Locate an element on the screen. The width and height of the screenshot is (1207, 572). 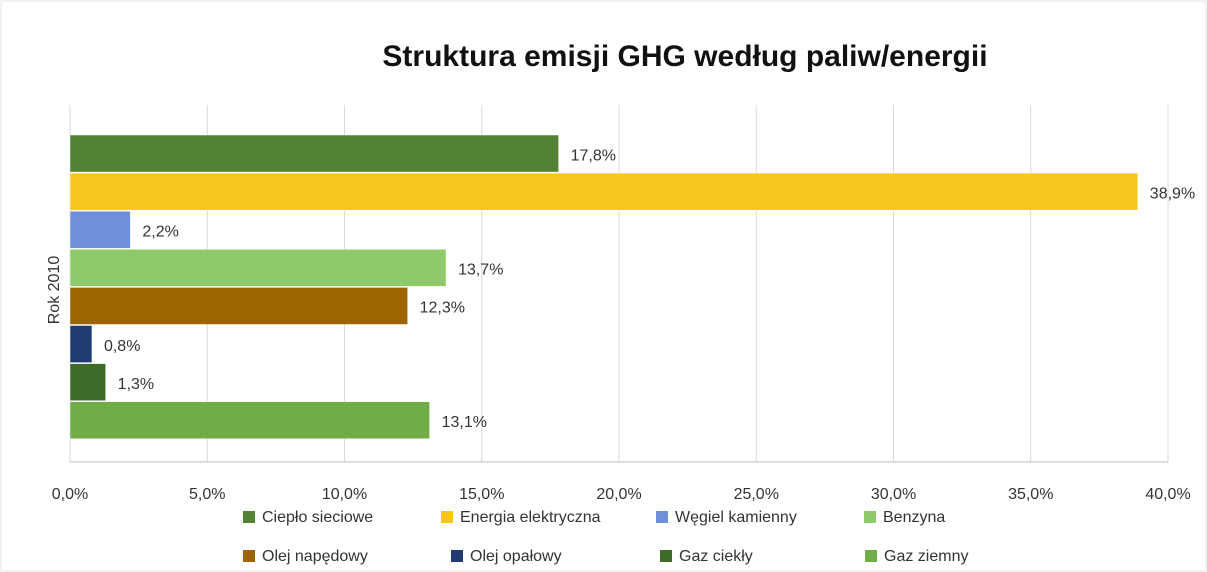
legend-label: Olej napędowy is located at coordinates (315, 556).